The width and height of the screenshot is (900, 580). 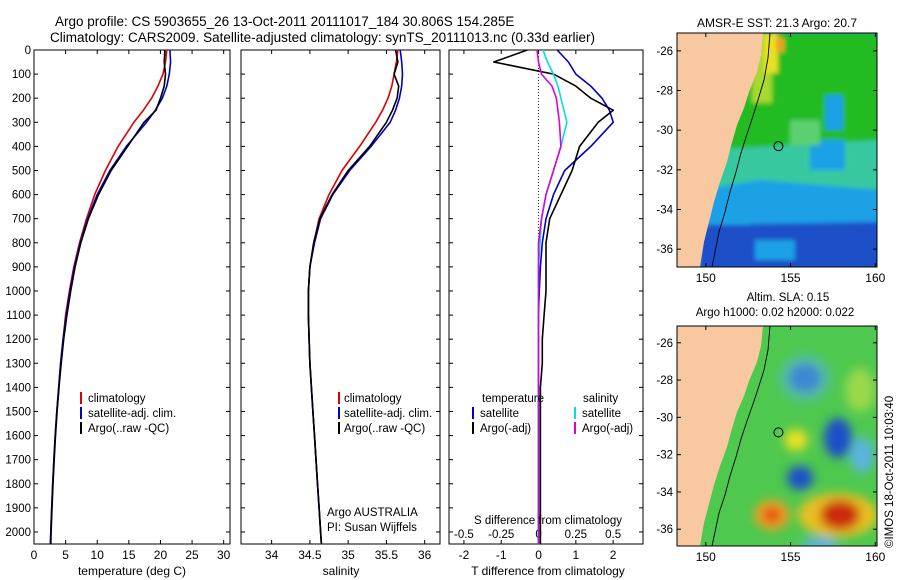 I want to click on sst-map-y-axis: -26 -28 -30 -32 -34 -36, so click(x=766, y=151).